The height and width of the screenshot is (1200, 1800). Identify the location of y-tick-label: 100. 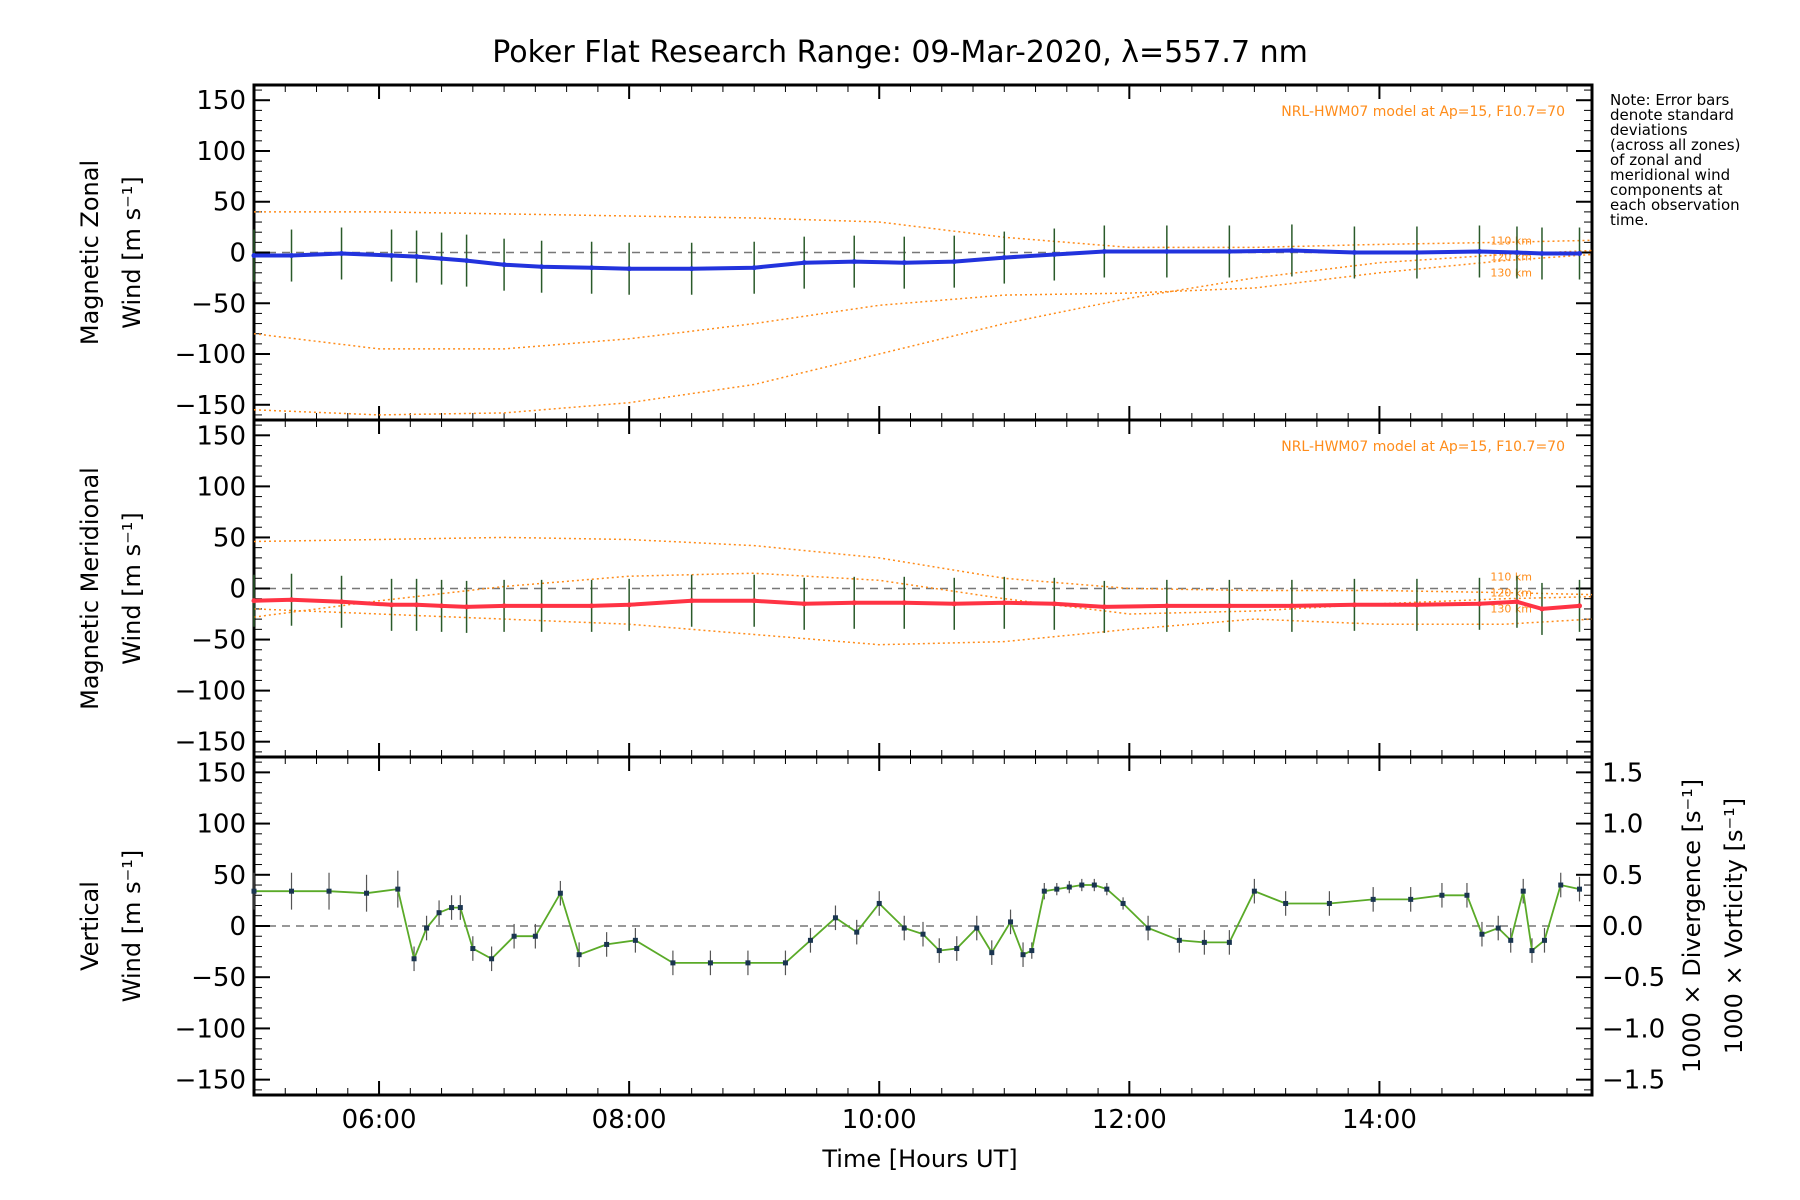
(221, 152).